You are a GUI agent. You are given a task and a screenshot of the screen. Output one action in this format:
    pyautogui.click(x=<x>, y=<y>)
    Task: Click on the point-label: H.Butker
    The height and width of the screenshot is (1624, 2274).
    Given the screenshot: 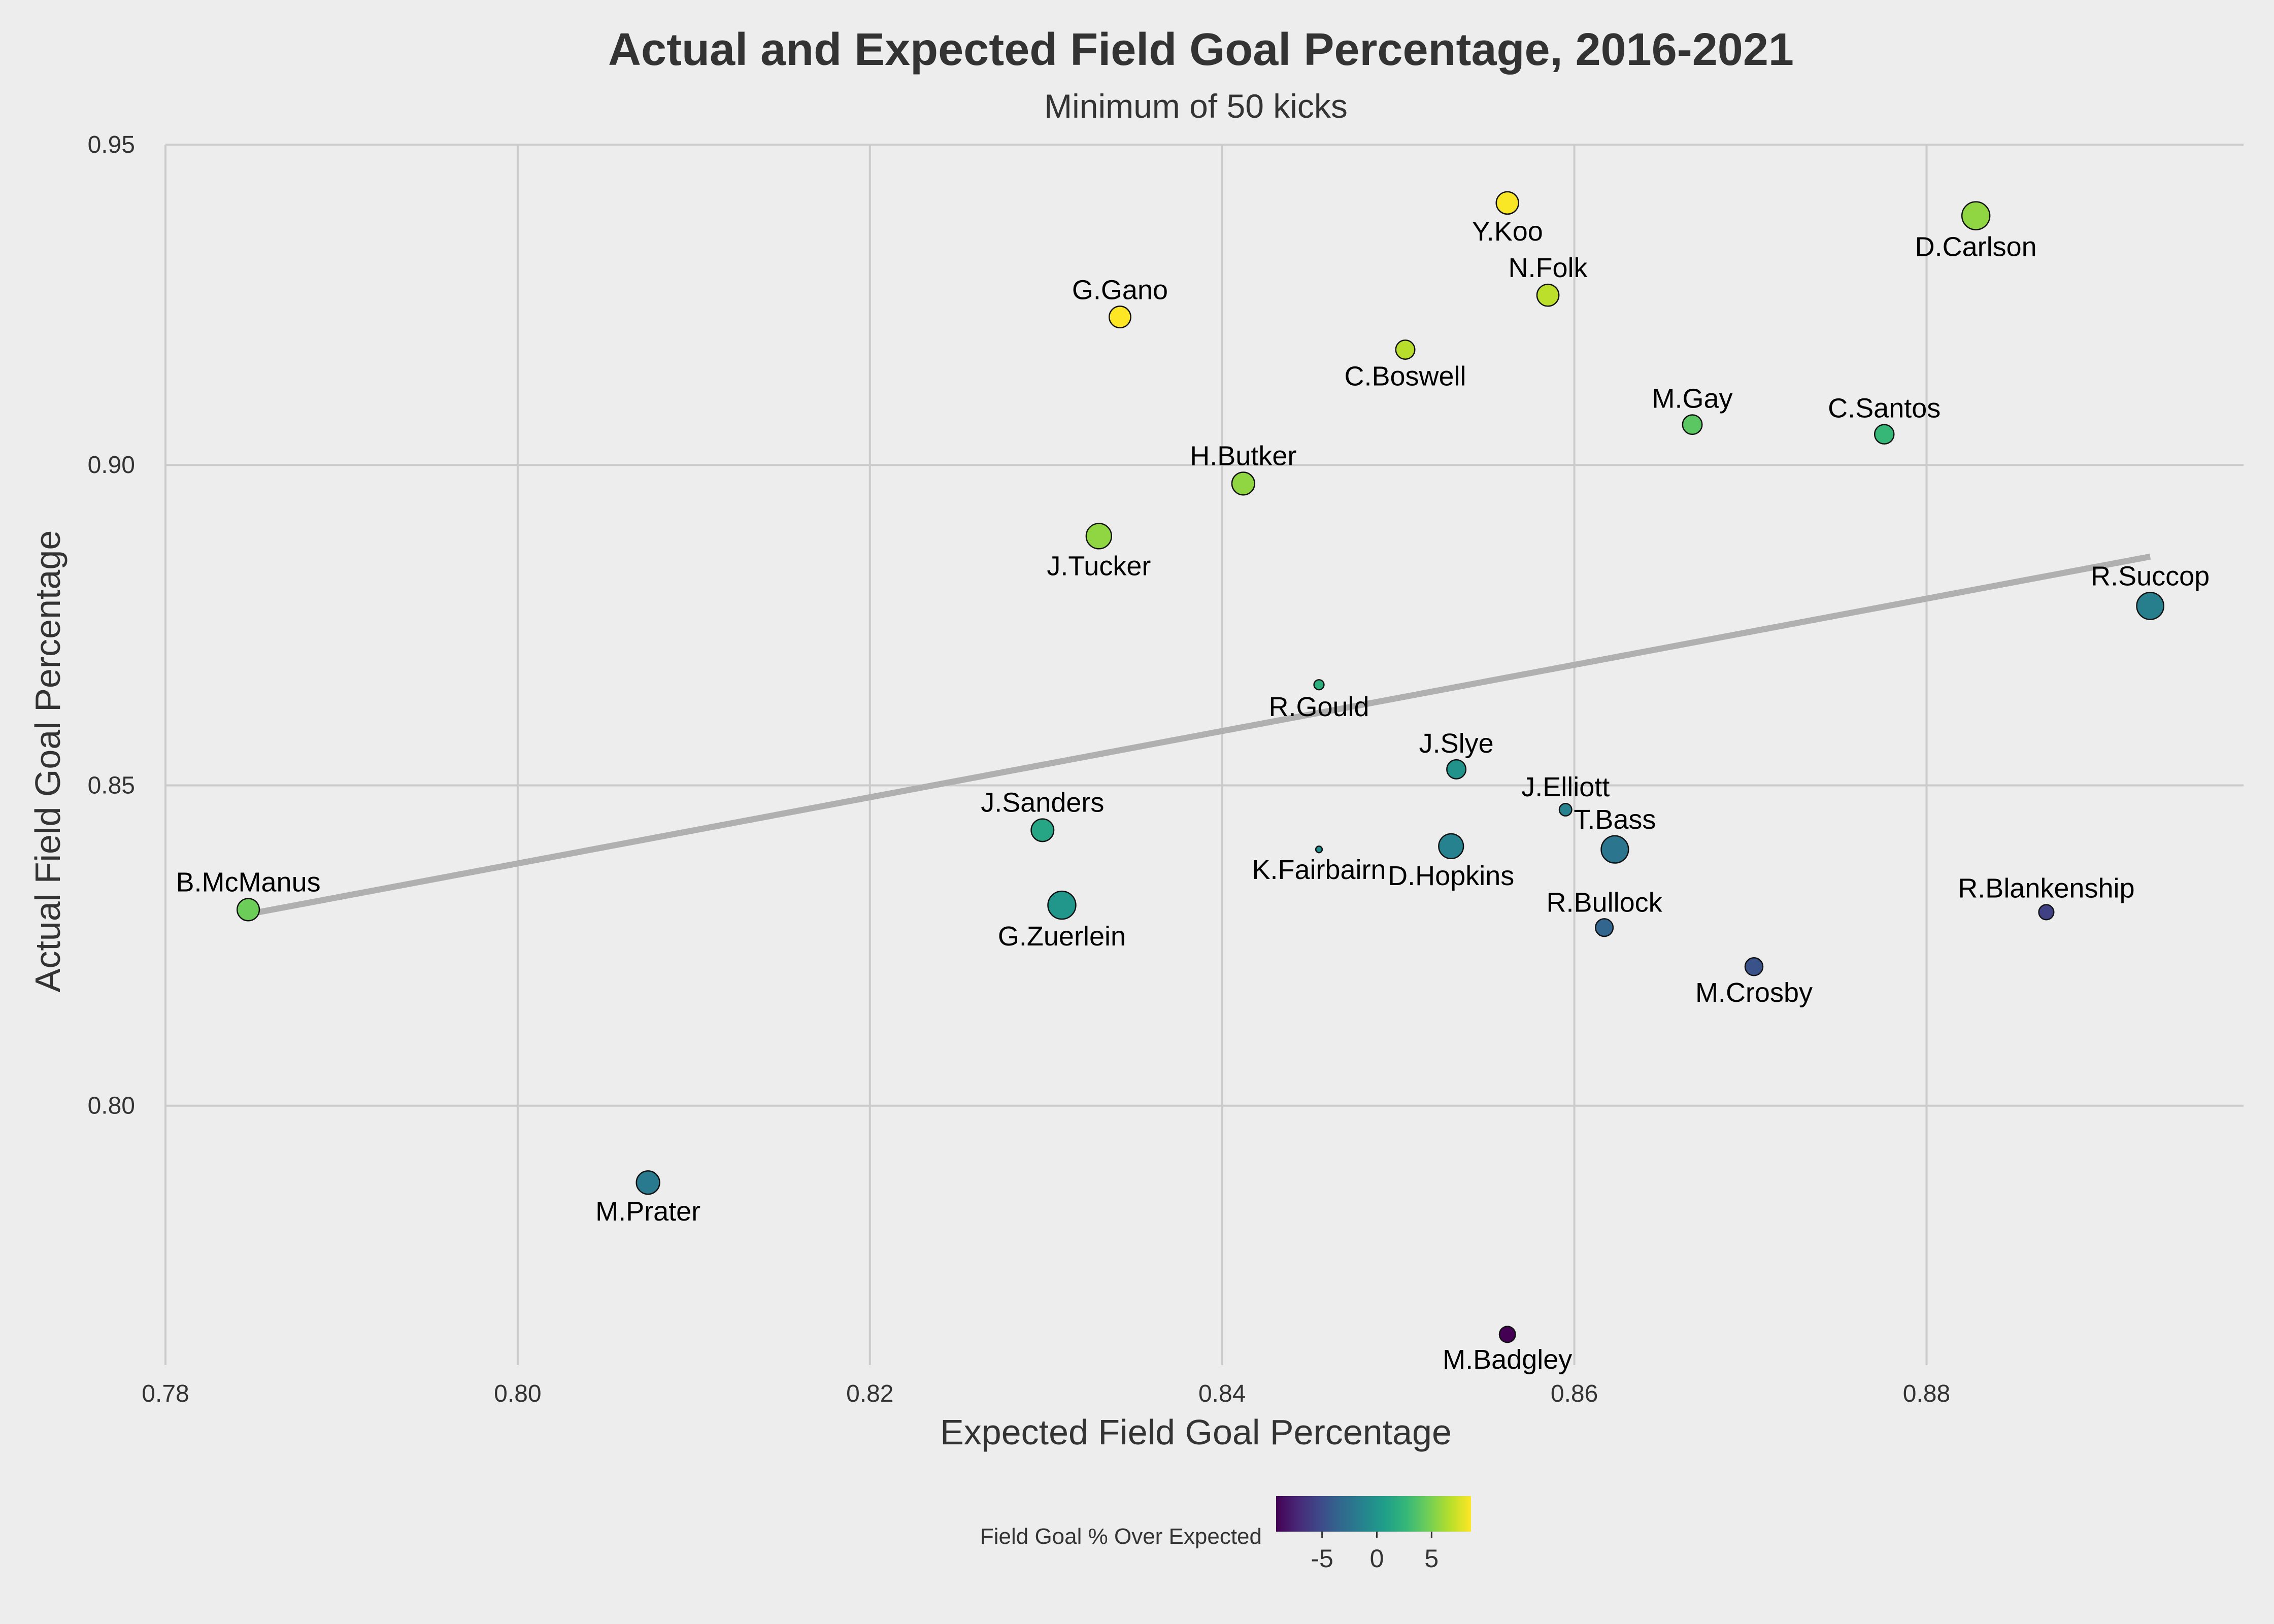 What is the action you would take?
    pyautogui.click(x=1243, y=456)
    